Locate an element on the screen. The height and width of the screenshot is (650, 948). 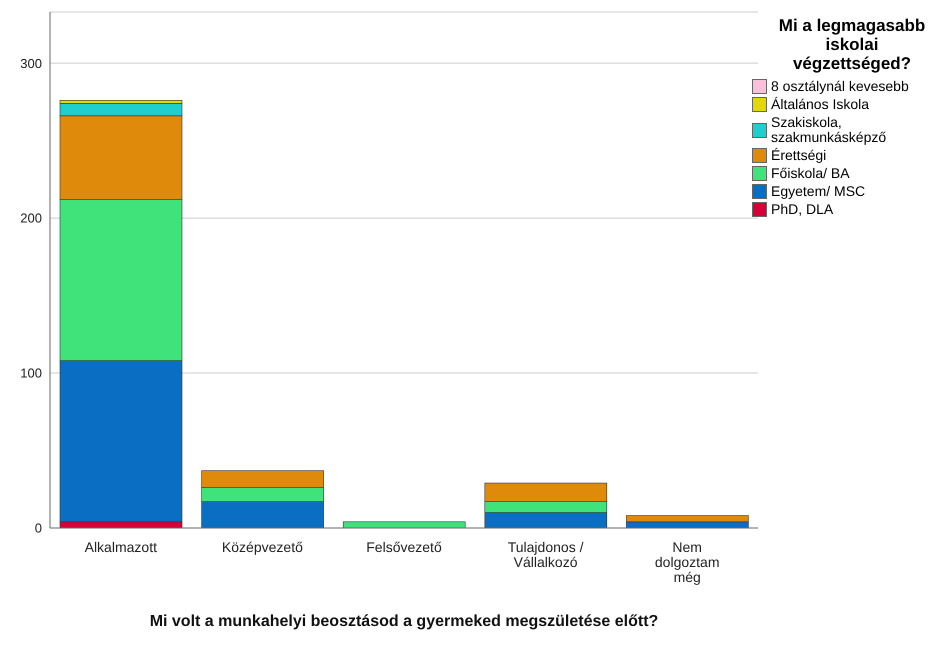
legend-label: Érettségi is located at coordinates (798, 155).